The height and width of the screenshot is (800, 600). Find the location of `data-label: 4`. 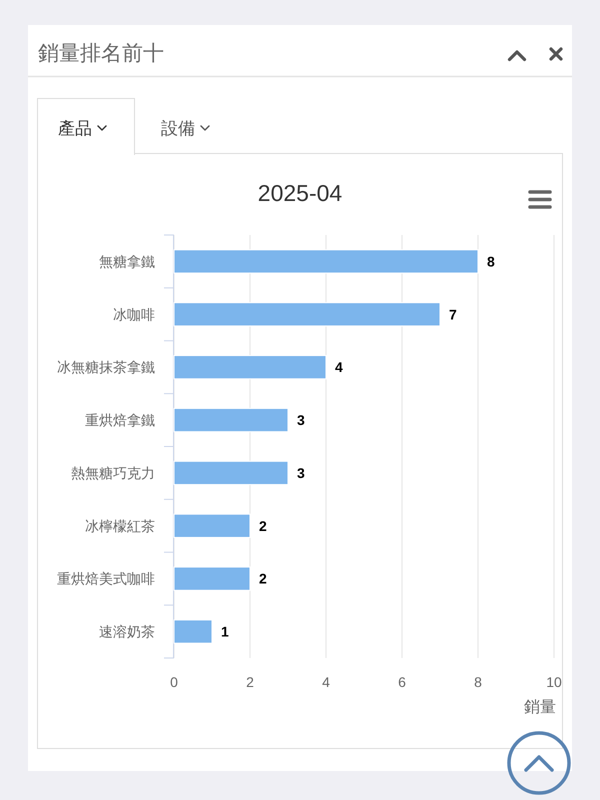

data-label: 4 is located at coordinates (339, 367).